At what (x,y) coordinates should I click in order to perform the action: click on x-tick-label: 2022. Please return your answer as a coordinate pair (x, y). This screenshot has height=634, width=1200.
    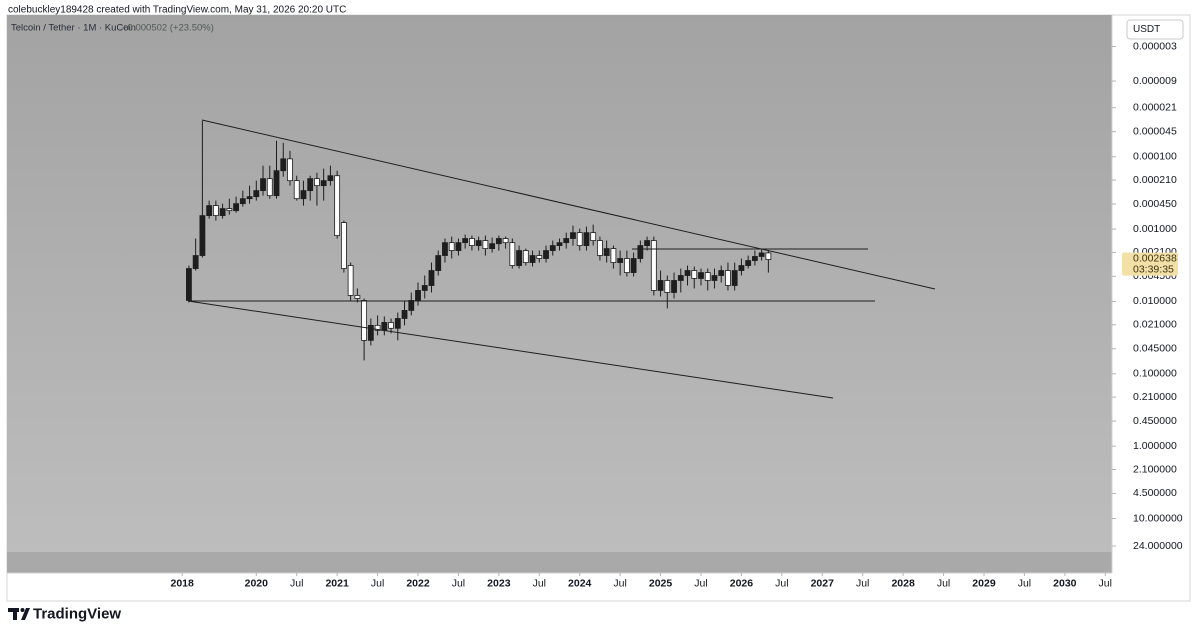
    Looking at the image, I should click on (418, 583).